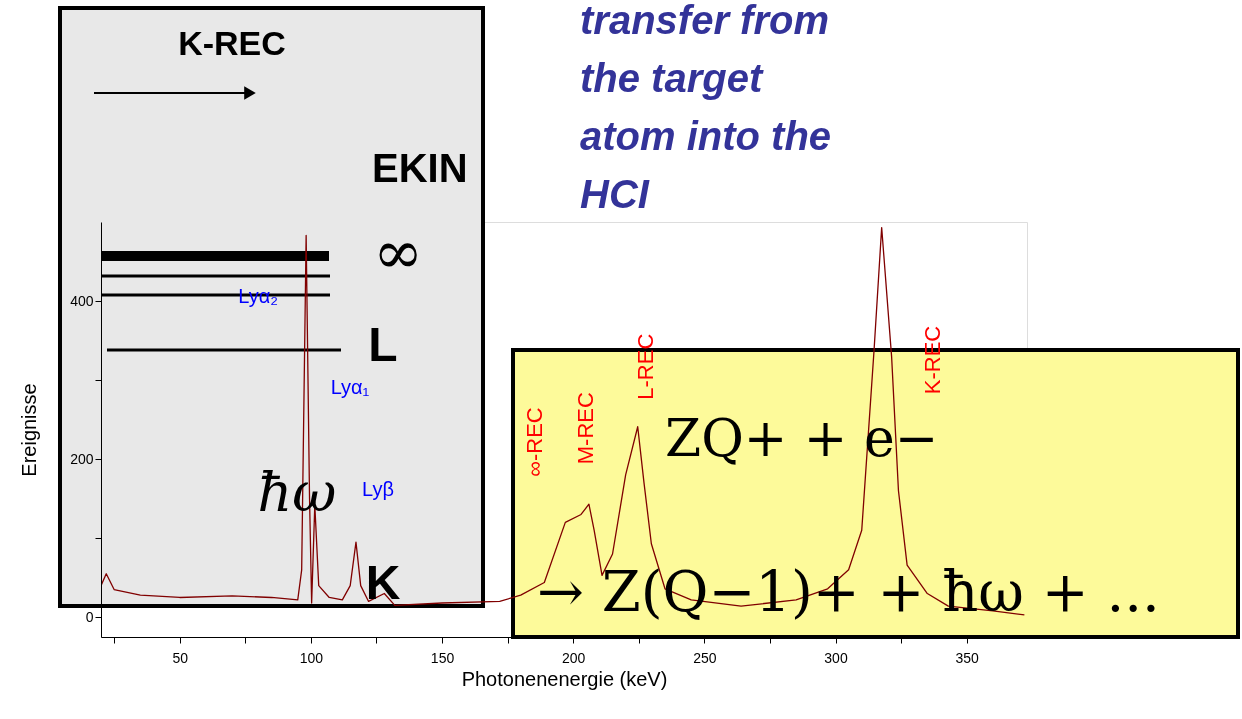 This screenshot has height=719, width=1242. What do you see at coordinates (82, 458) in the screenshot?
I see `y-tick-label: 200` at bounding box center [82, 458].